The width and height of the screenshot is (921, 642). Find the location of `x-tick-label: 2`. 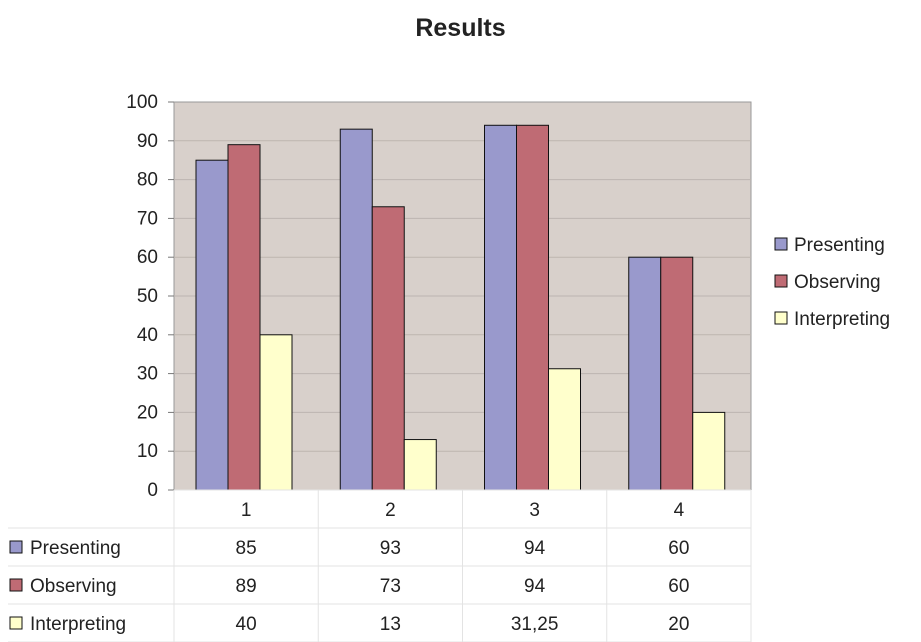

x-tick-label: 2 is located at coordinates (390, 510).